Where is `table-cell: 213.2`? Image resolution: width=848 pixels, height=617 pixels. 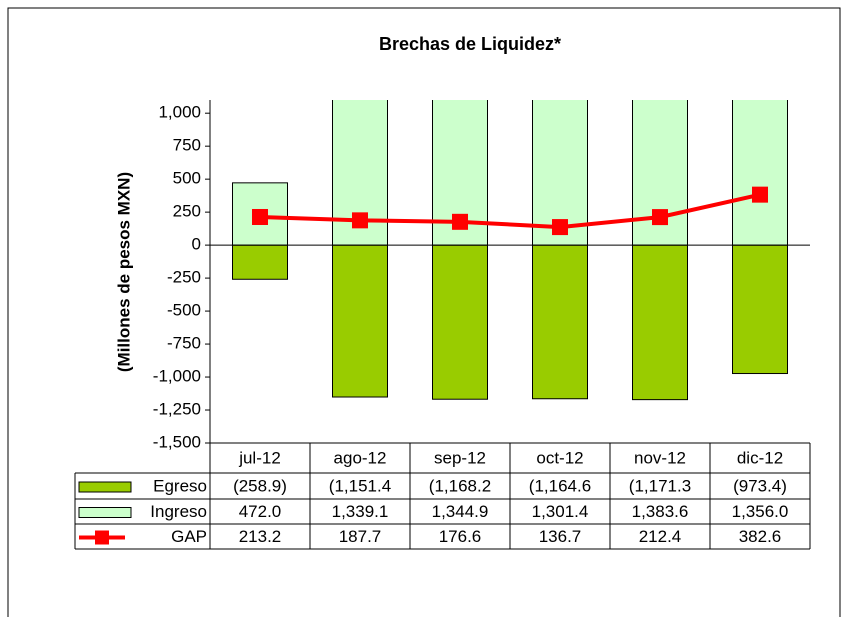
table-cell: 213.2 is located at coordinates (260, 536).